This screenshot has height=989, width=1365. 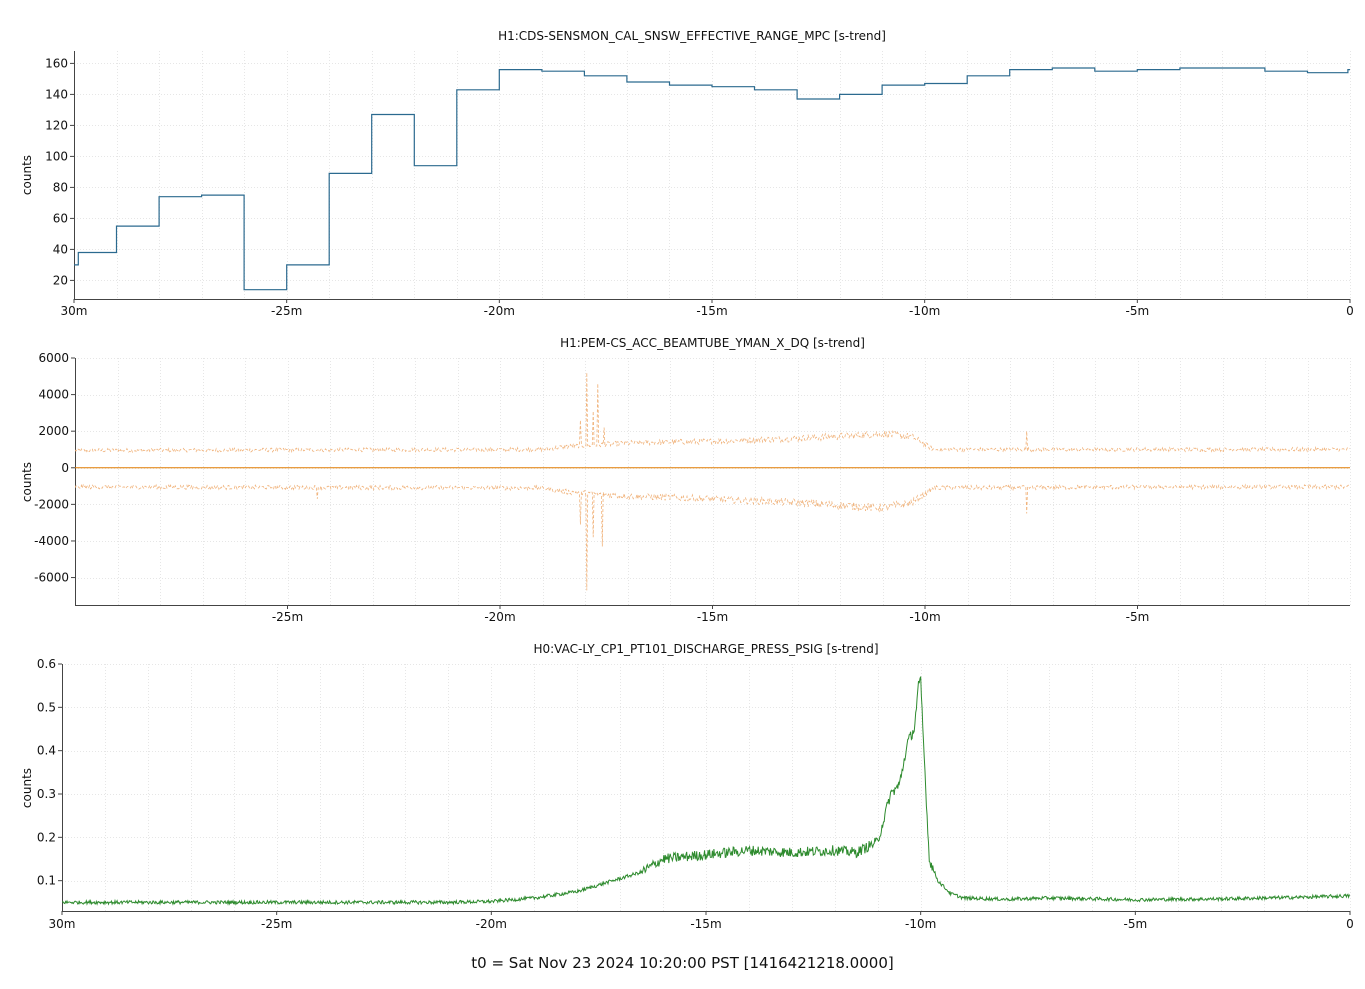 What do you see at coordinates (712, 413) in the screenshot?
I see `series-max-line` at bounding box center [712, 413].